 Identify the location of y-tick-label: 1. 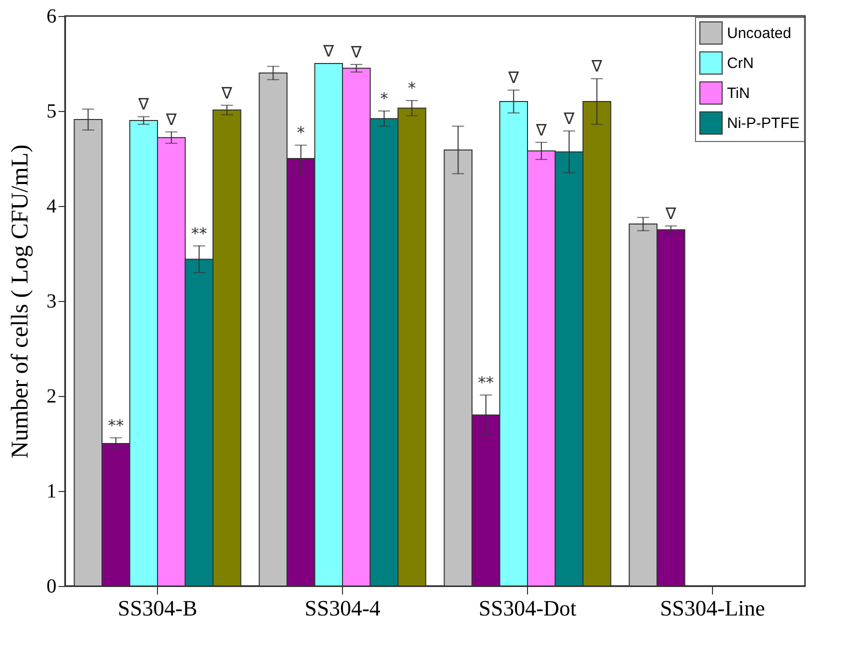
(51, 491).